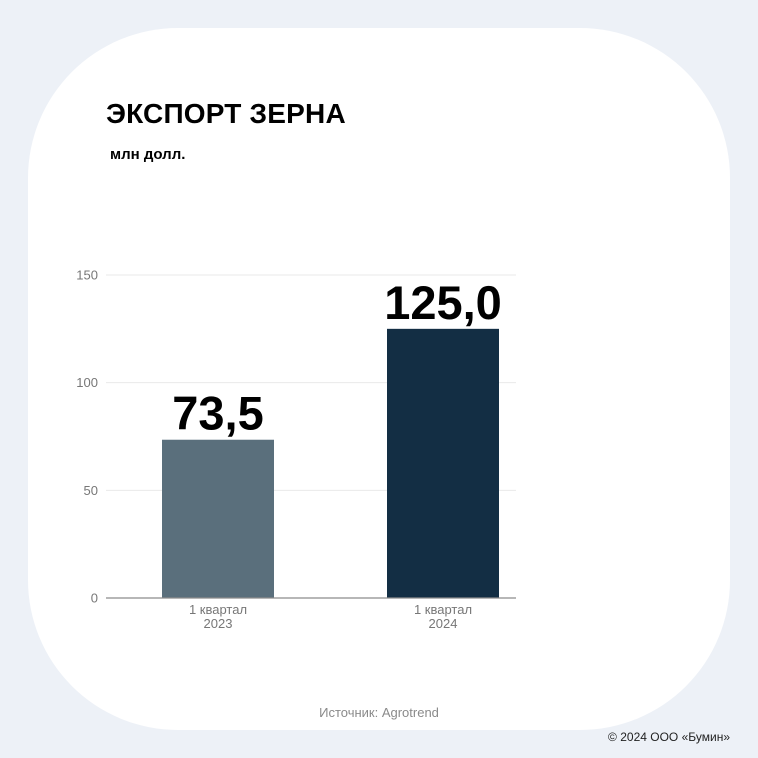 This screenshot has height=758, width=758. Describe the element at coordinates (218, 623) in the screenshot. I see `x-tick-label: 2023` at that location.